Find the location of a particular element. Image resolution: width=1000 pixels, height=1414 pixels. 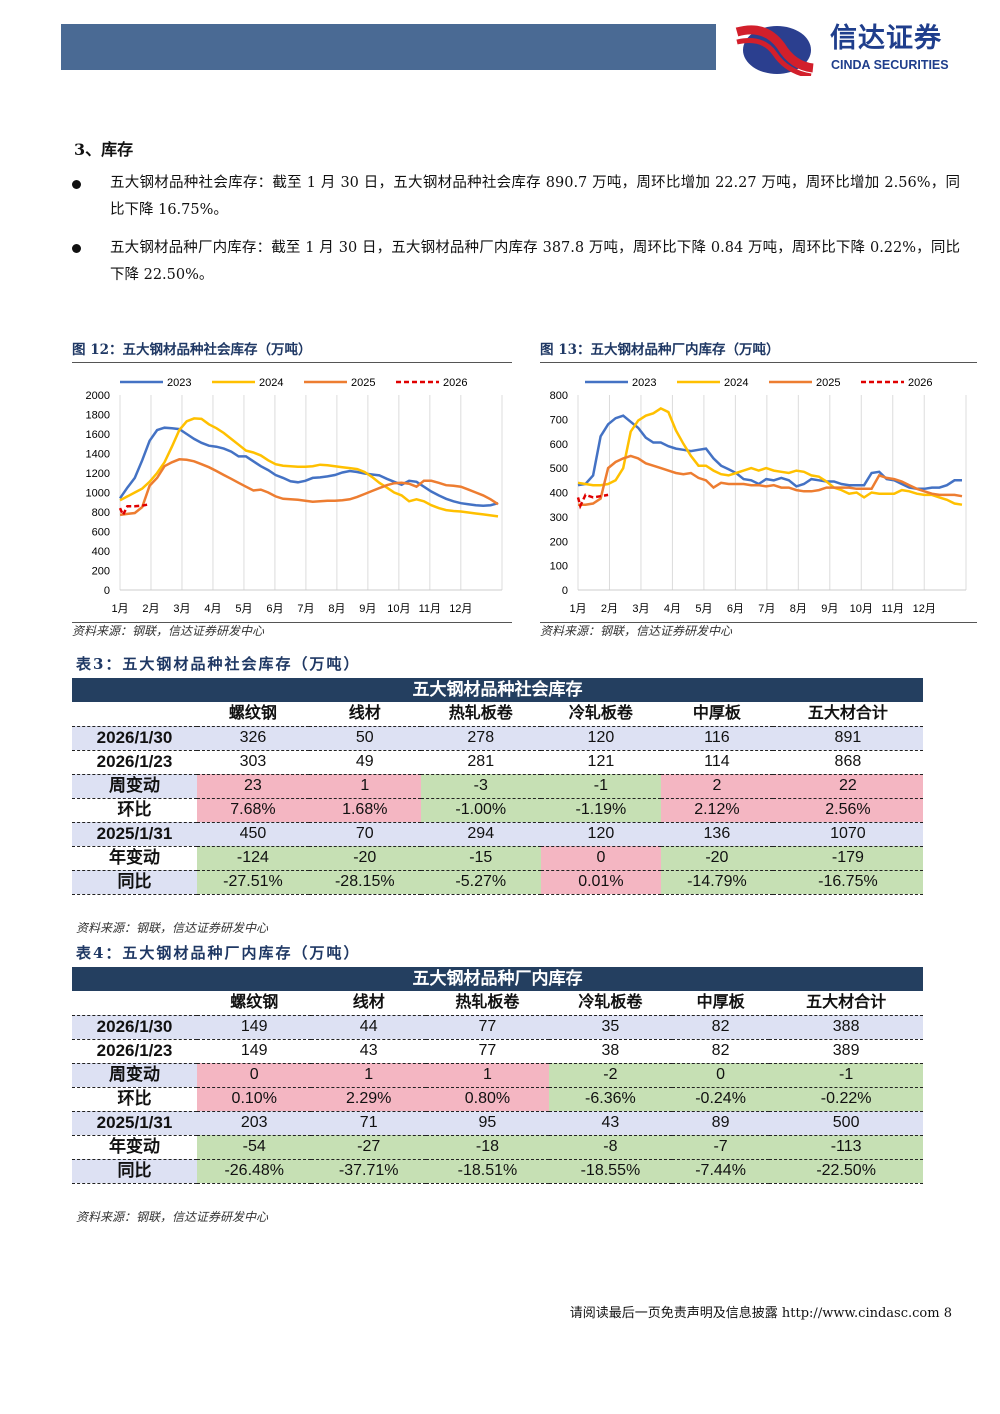

table-cell: 82 is located at coordinates (720, 1027).